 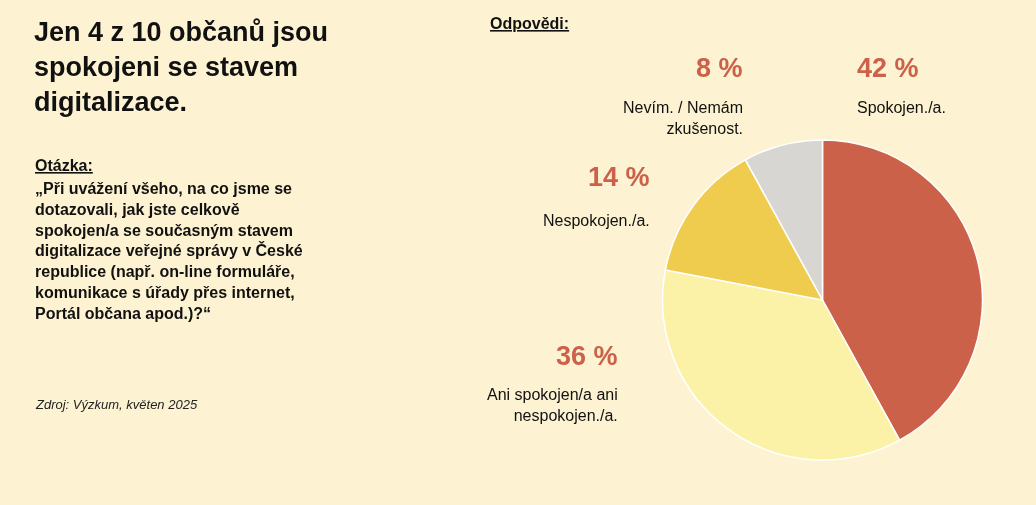 What do you see at coordinates (116, 404) in the screenshot?
I see `text: Zdroj: Výzkum, květen 2025` at bounding box center [116, 404].